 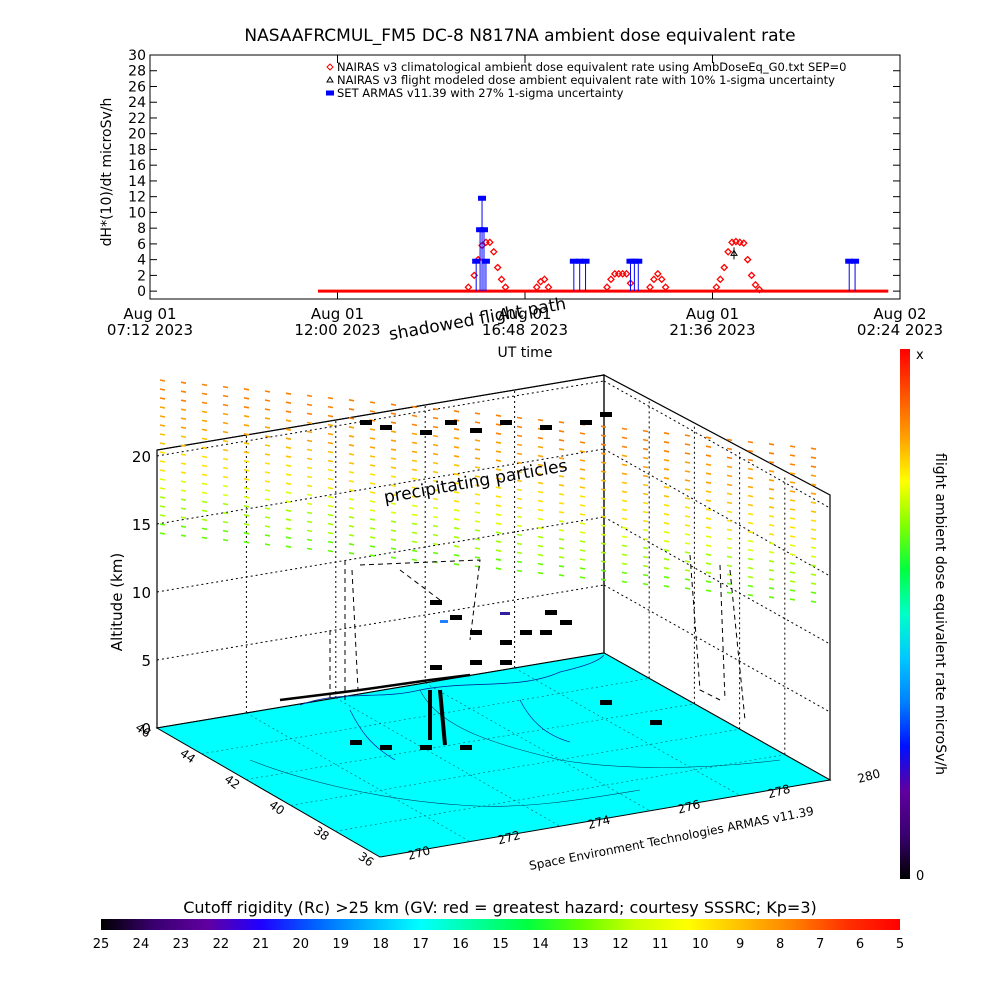 What do you see at coordinates (146, 729) in the screenshot?
I see `altitude-tick-label: 0` at bounding box center [146, 729].